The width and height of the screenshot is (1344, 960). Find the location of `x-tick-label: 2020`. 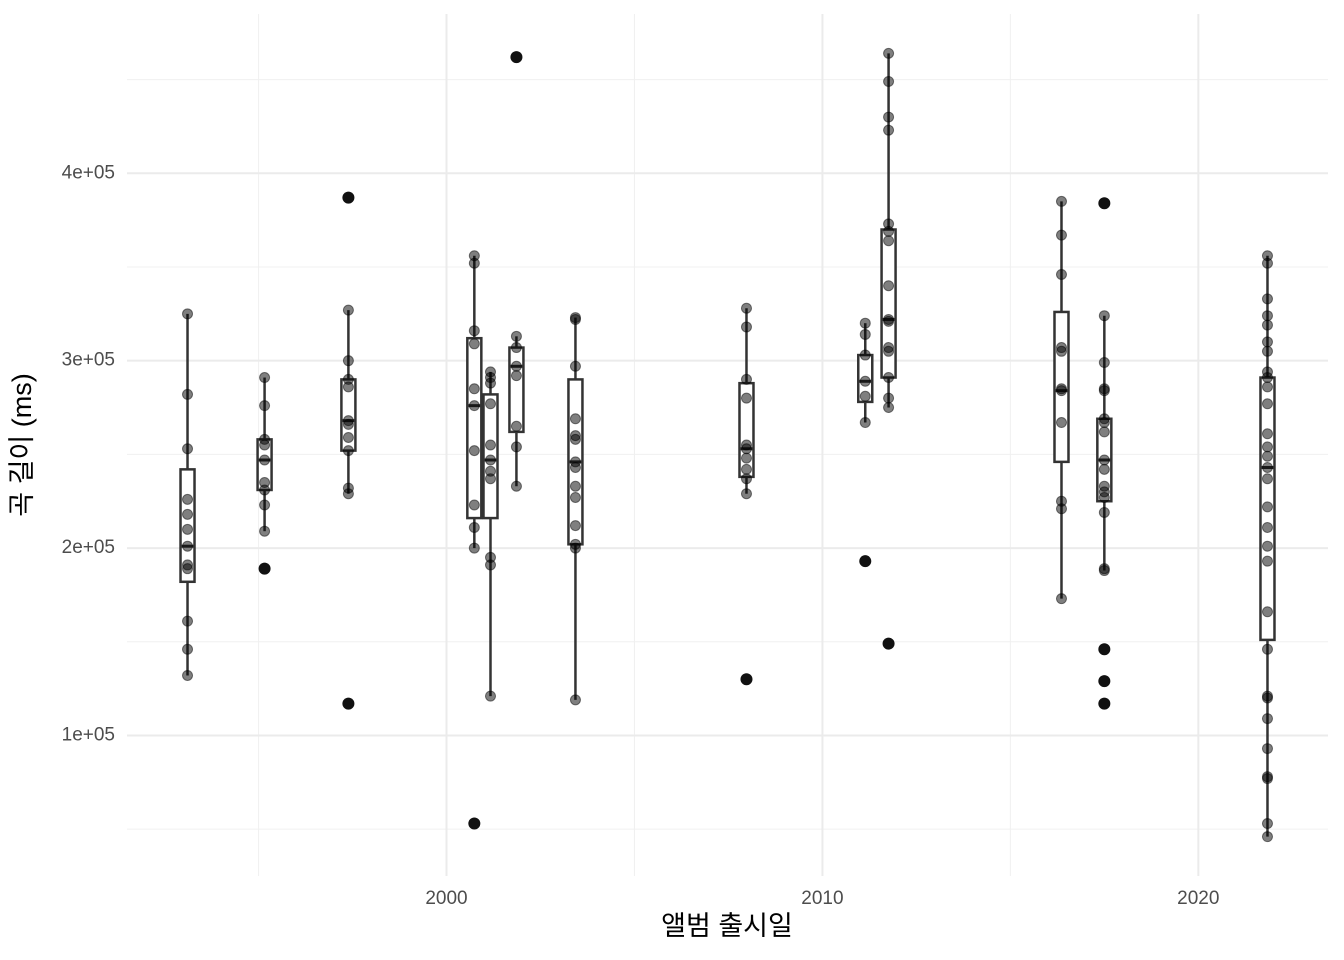

x-tick-label: 2020 is located at coordinates (1198, 898).